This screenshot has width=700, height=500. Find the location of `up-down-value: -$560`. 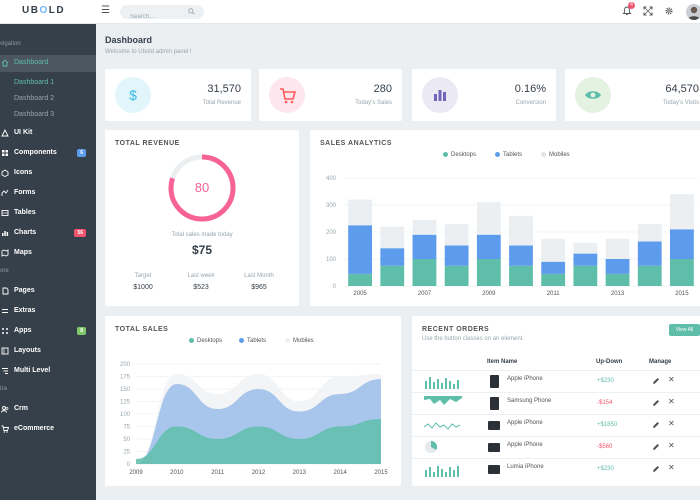

up-down-value: -$560 is located at coordinates (605, 447).